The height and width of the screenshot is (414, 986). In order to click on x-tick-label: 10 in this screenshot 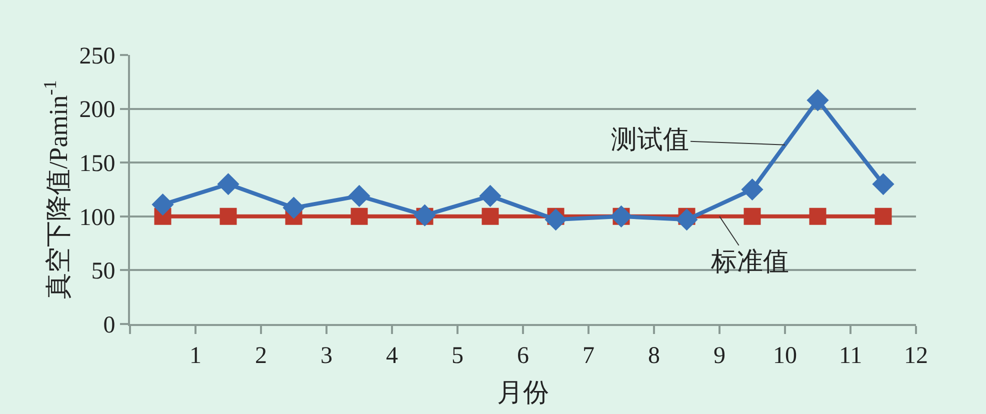, I will do `click(785, 355)`.